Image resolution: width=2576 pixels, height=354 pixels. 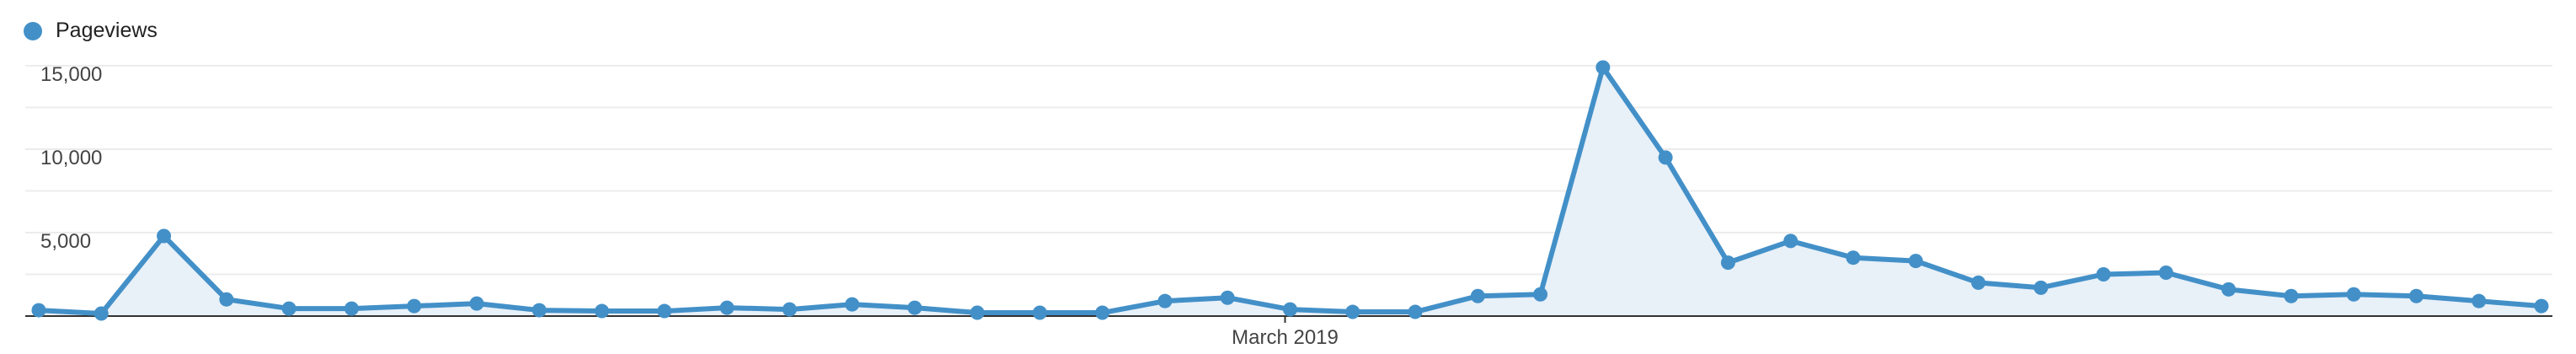 What do you see at coordinates (71, 74) in the screenshot?
I see `y-tick-label: 15,000` at bounding box center [71, 74].